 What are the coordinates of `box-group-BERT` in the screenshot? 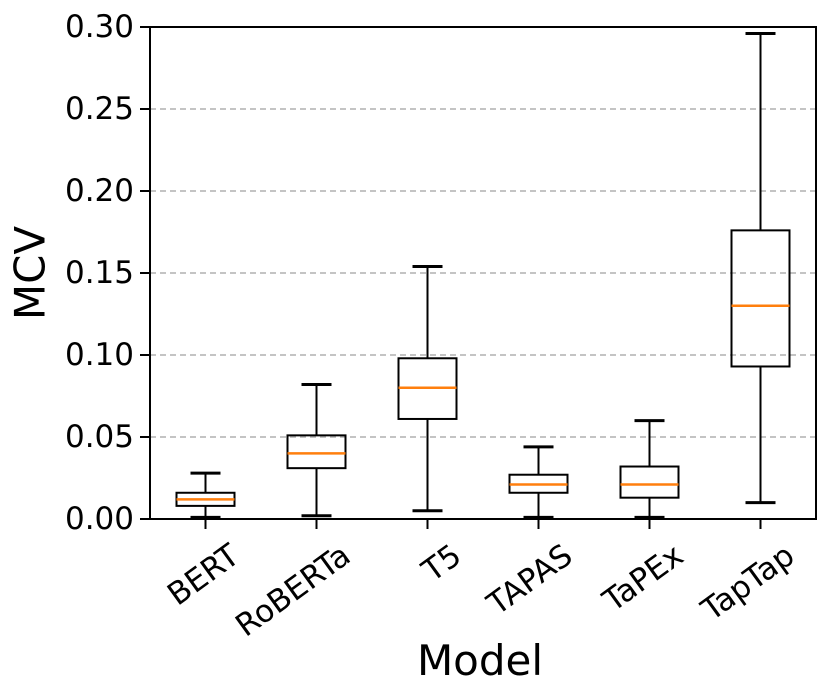 It's located at (205, 495).